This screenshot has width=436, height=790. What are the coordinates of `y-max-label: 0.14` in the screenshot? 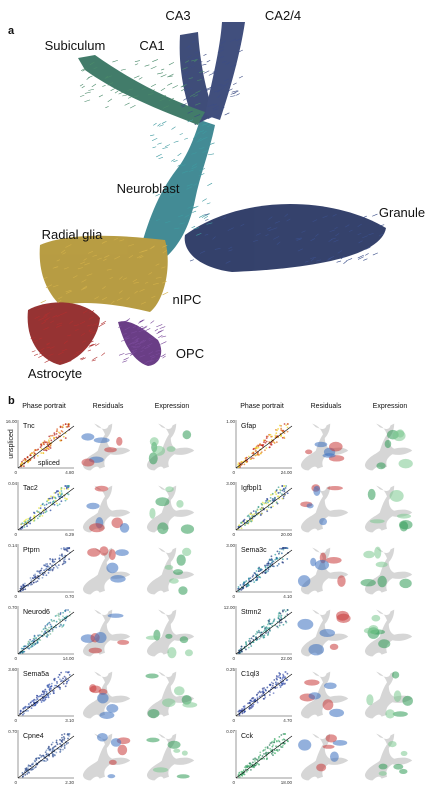 It's located at (12, 545).